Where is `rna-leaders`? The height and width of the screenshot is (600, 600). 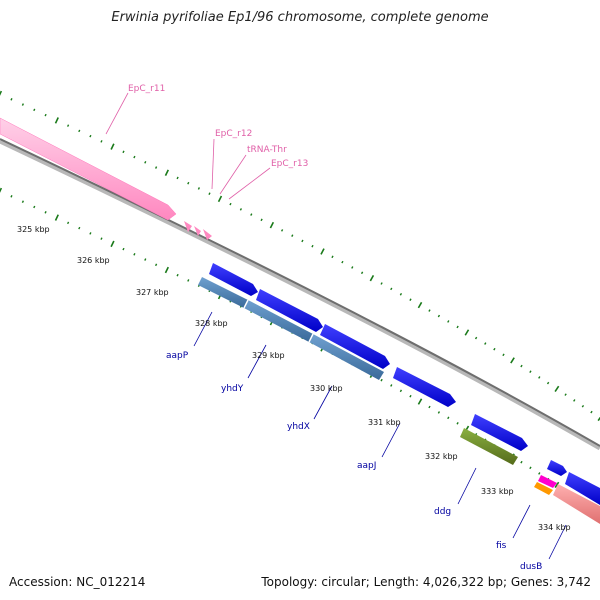
rna-leaders is located at coordinates (188, 146).